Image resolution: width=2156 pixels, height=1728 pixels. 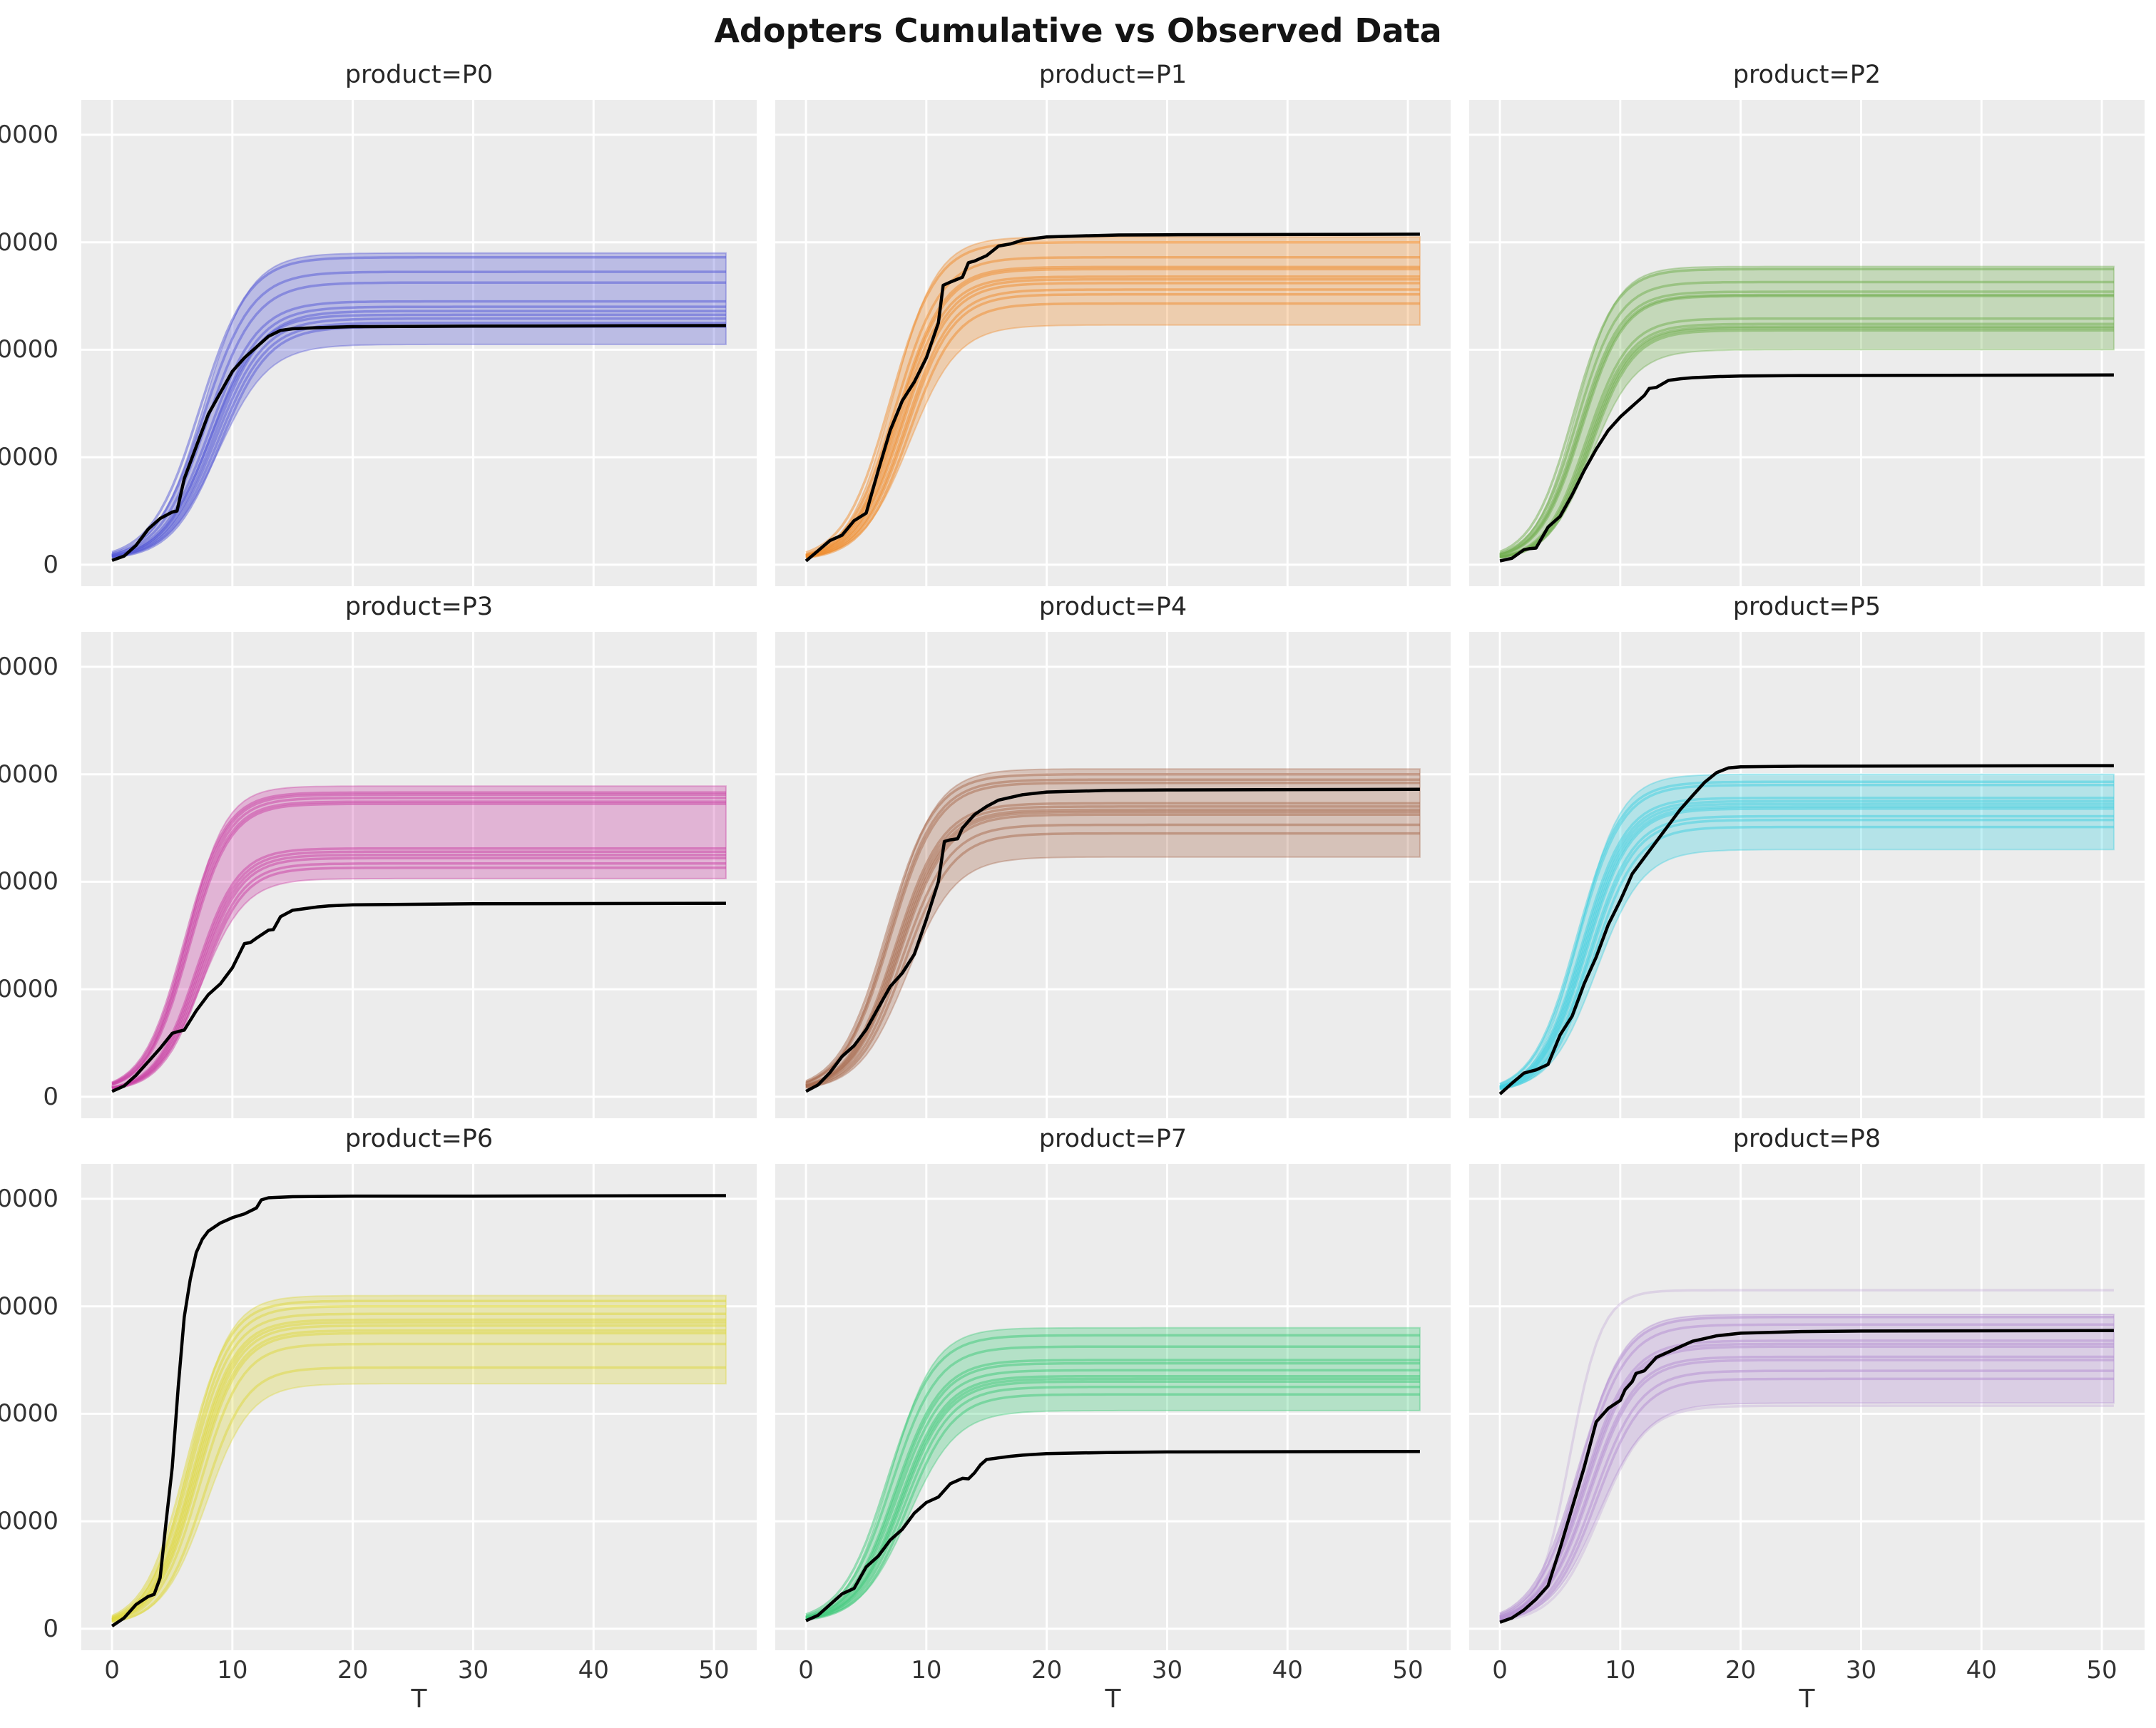 I want to click on subplot-title-p1: product=P1, so click(x=1112, y=75).